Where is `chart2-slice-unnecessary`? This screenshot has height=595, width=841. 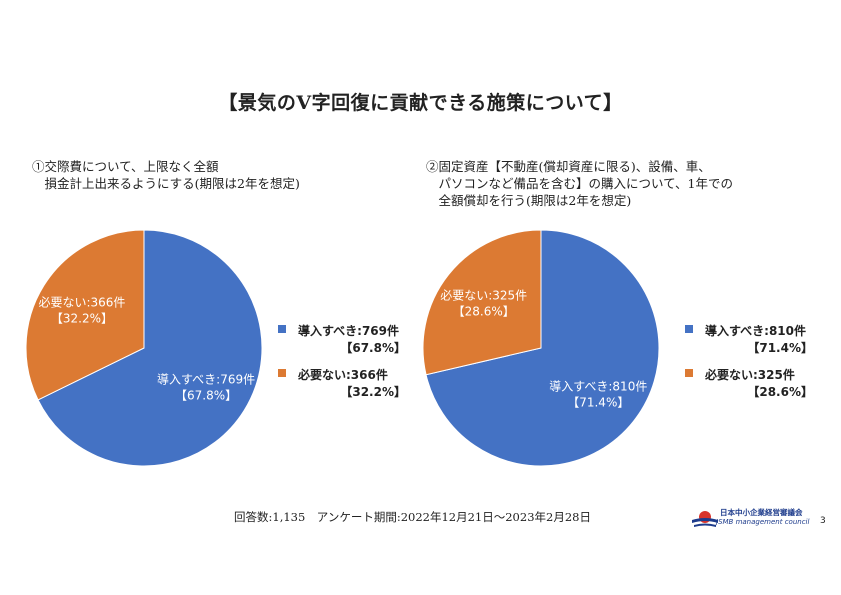
chart2-slice-unnecessary is located at coordinates (482, 302).